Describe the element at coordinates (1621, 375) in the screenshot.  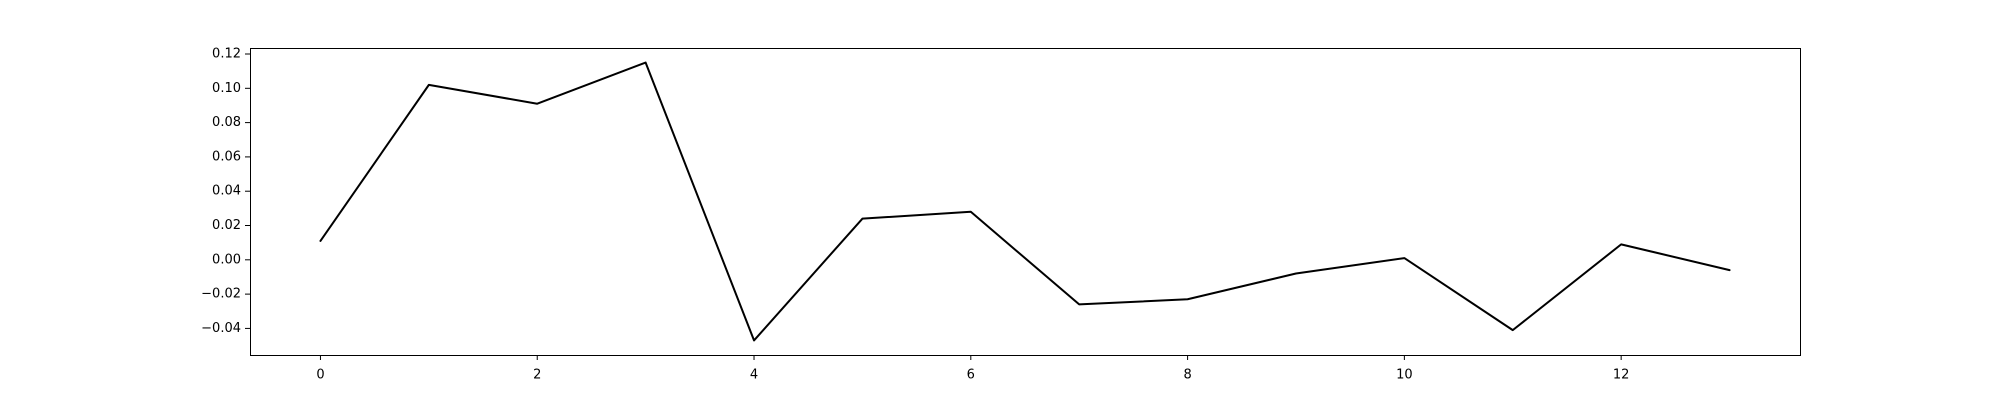
I see `x-tick-label: 12` at that location.